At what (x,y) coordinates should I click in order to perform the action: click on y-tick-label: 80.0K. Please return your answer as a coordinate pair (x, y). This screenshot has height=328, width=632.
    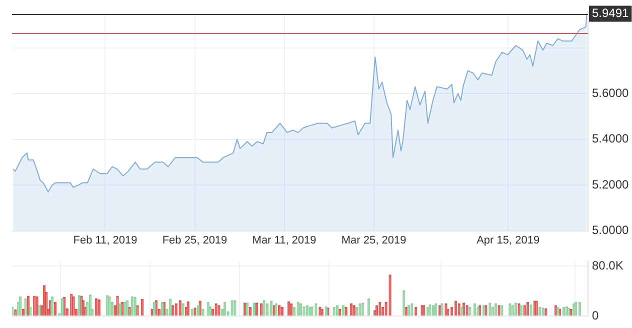
    Looking at the image, I should click on (608, 265).